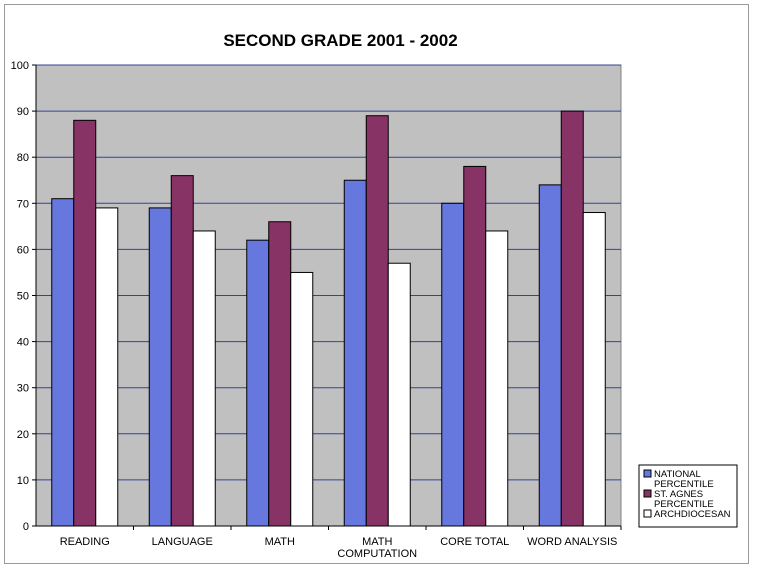  Describe the element at coordinates (23, 389) in the screenshot. I see `y-tick-label: 30` at that location.